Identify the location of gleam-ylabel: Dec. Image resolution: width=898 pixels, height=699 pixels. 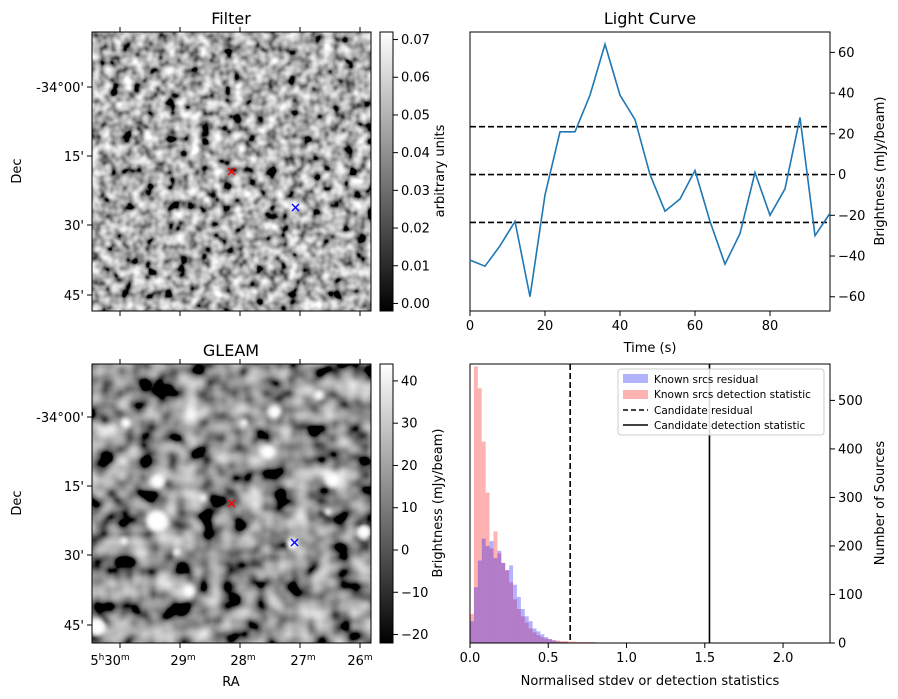
(17, 502).